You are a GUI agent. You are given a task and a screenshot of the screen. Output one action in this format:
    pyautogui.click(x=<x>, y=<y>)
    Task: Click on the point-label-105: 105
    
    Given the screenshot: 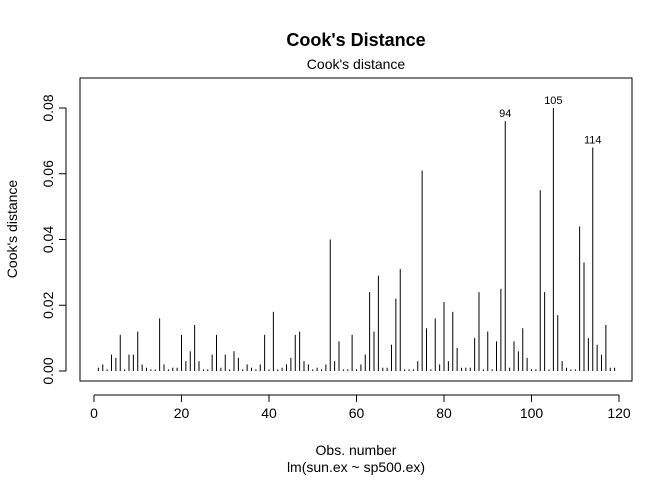 What is the action you would take?
    pyautogui.click(x=553, y=101)
    